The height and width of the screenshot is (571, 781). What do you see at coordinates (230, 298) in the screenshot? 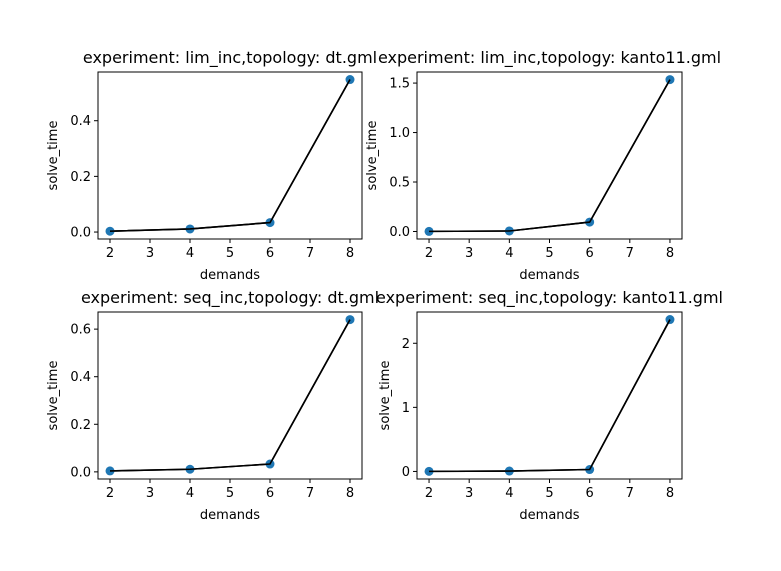
I see `subplot-title: experiment: seq_inc,topology: dt.gml` at bounding box center [230, 298].